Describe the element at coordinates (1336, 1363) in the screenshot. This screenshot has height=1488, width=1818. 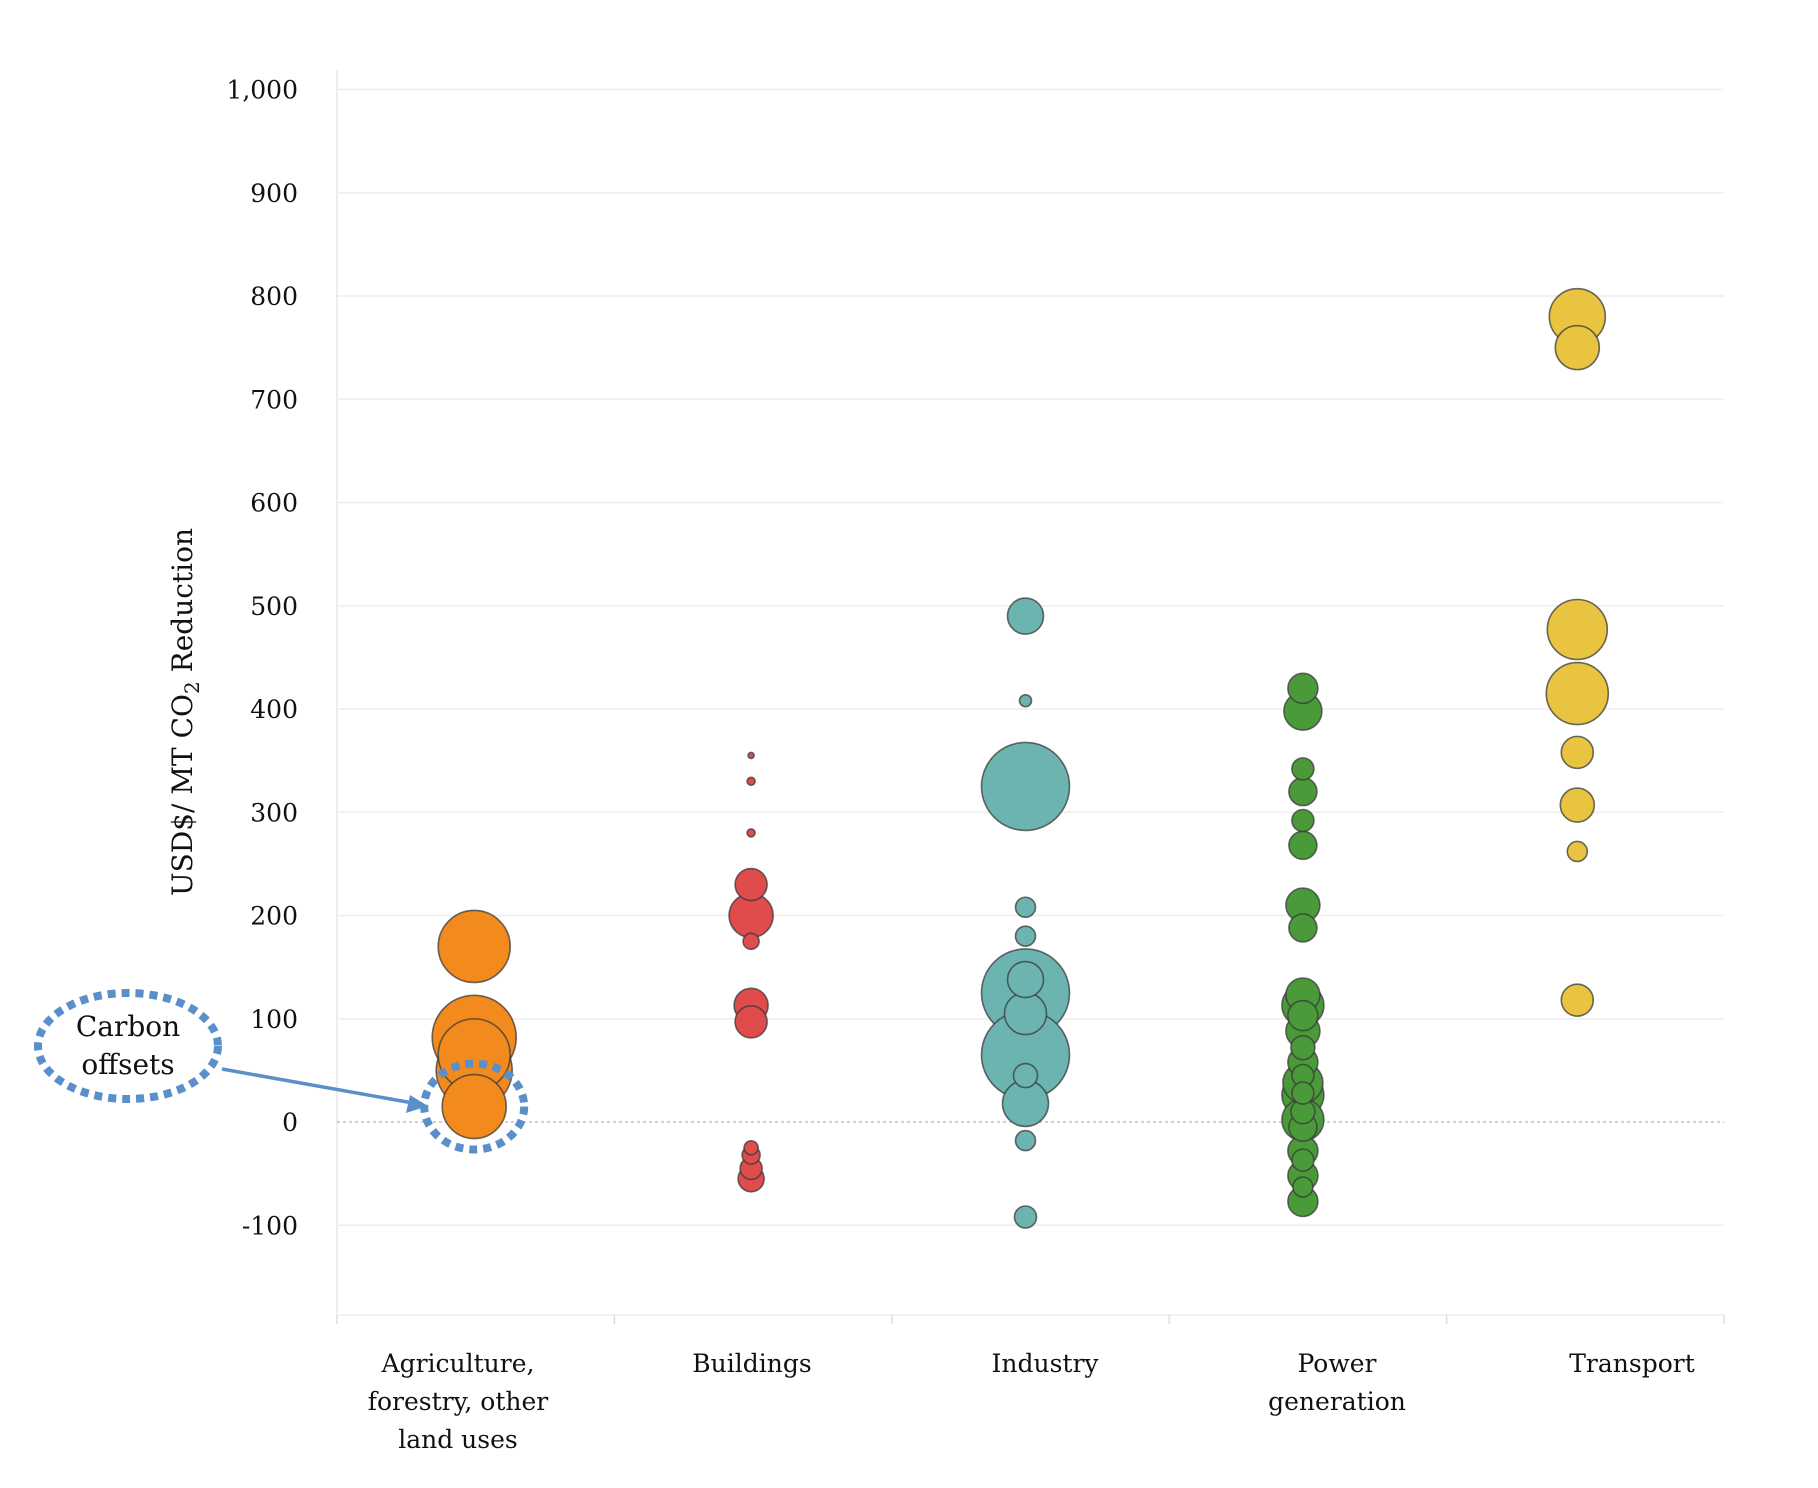
I see `x-tick-label: Power` at that location.